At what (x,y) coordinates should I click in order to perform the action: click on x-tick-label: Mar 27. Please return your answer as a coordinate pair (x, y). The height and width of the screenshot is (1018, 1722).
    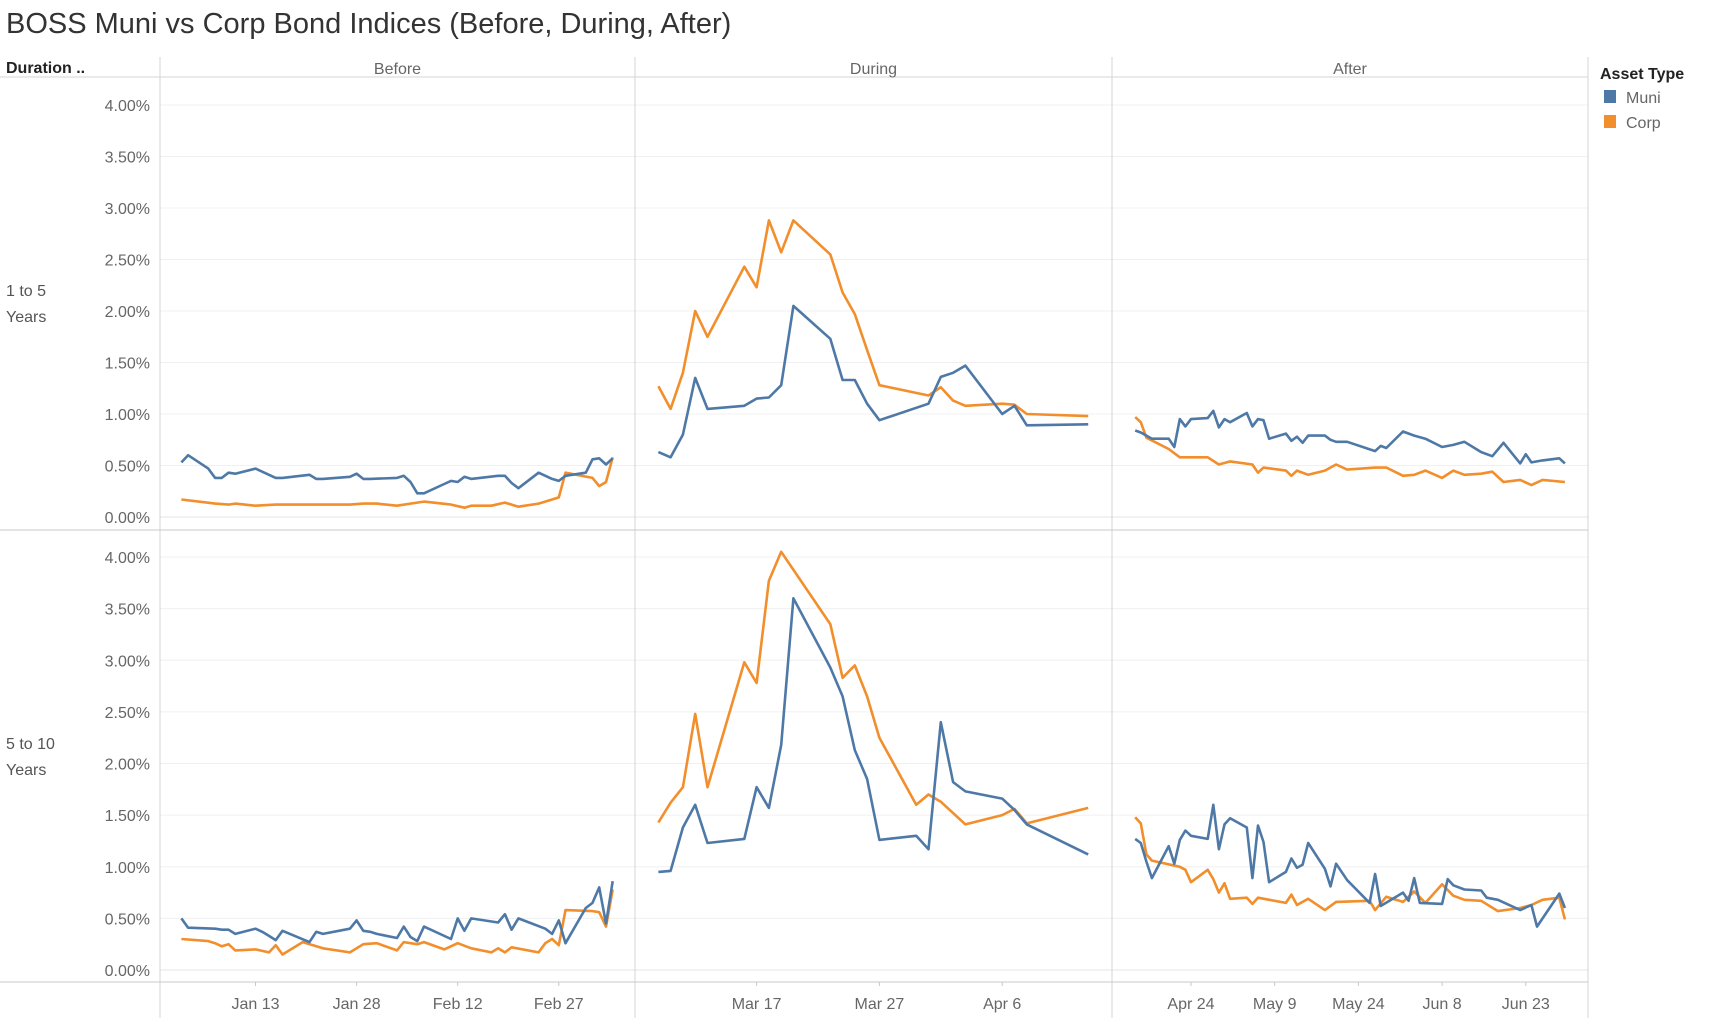
    Looking at the image, I should click on (880, 1004).